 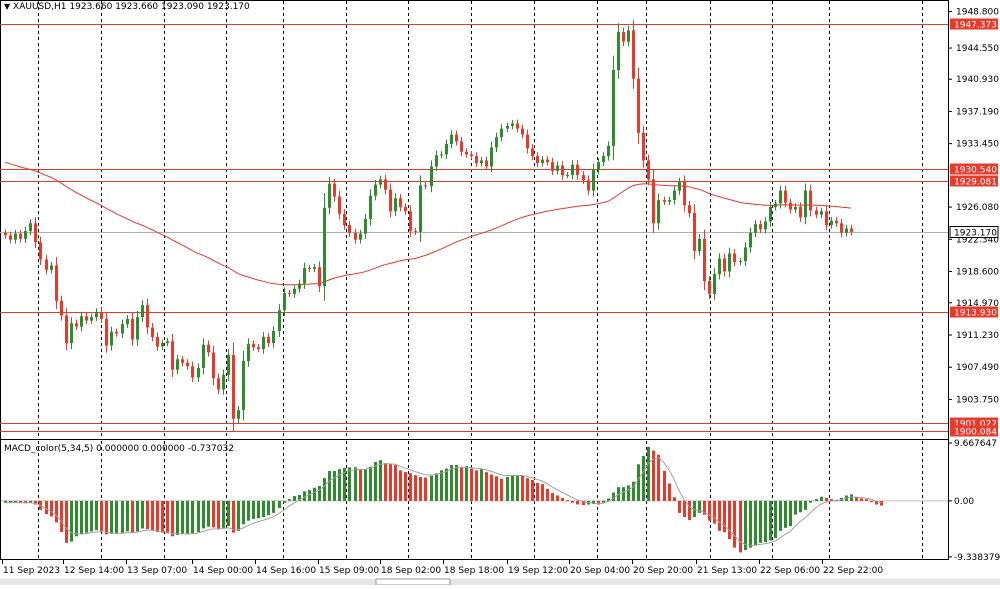 I want to click on level-label: 1913.930, so click(x=975, y=314).